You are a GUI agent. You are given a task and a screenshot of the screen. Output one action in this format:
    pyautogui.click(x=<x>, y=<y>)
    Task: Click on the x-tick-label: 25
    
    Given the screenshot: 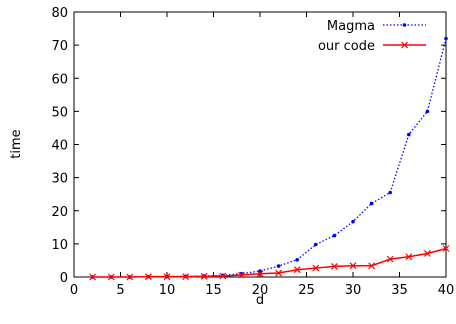 What is the action you would take?
    pyautogui.click(x=306, y=290)
    